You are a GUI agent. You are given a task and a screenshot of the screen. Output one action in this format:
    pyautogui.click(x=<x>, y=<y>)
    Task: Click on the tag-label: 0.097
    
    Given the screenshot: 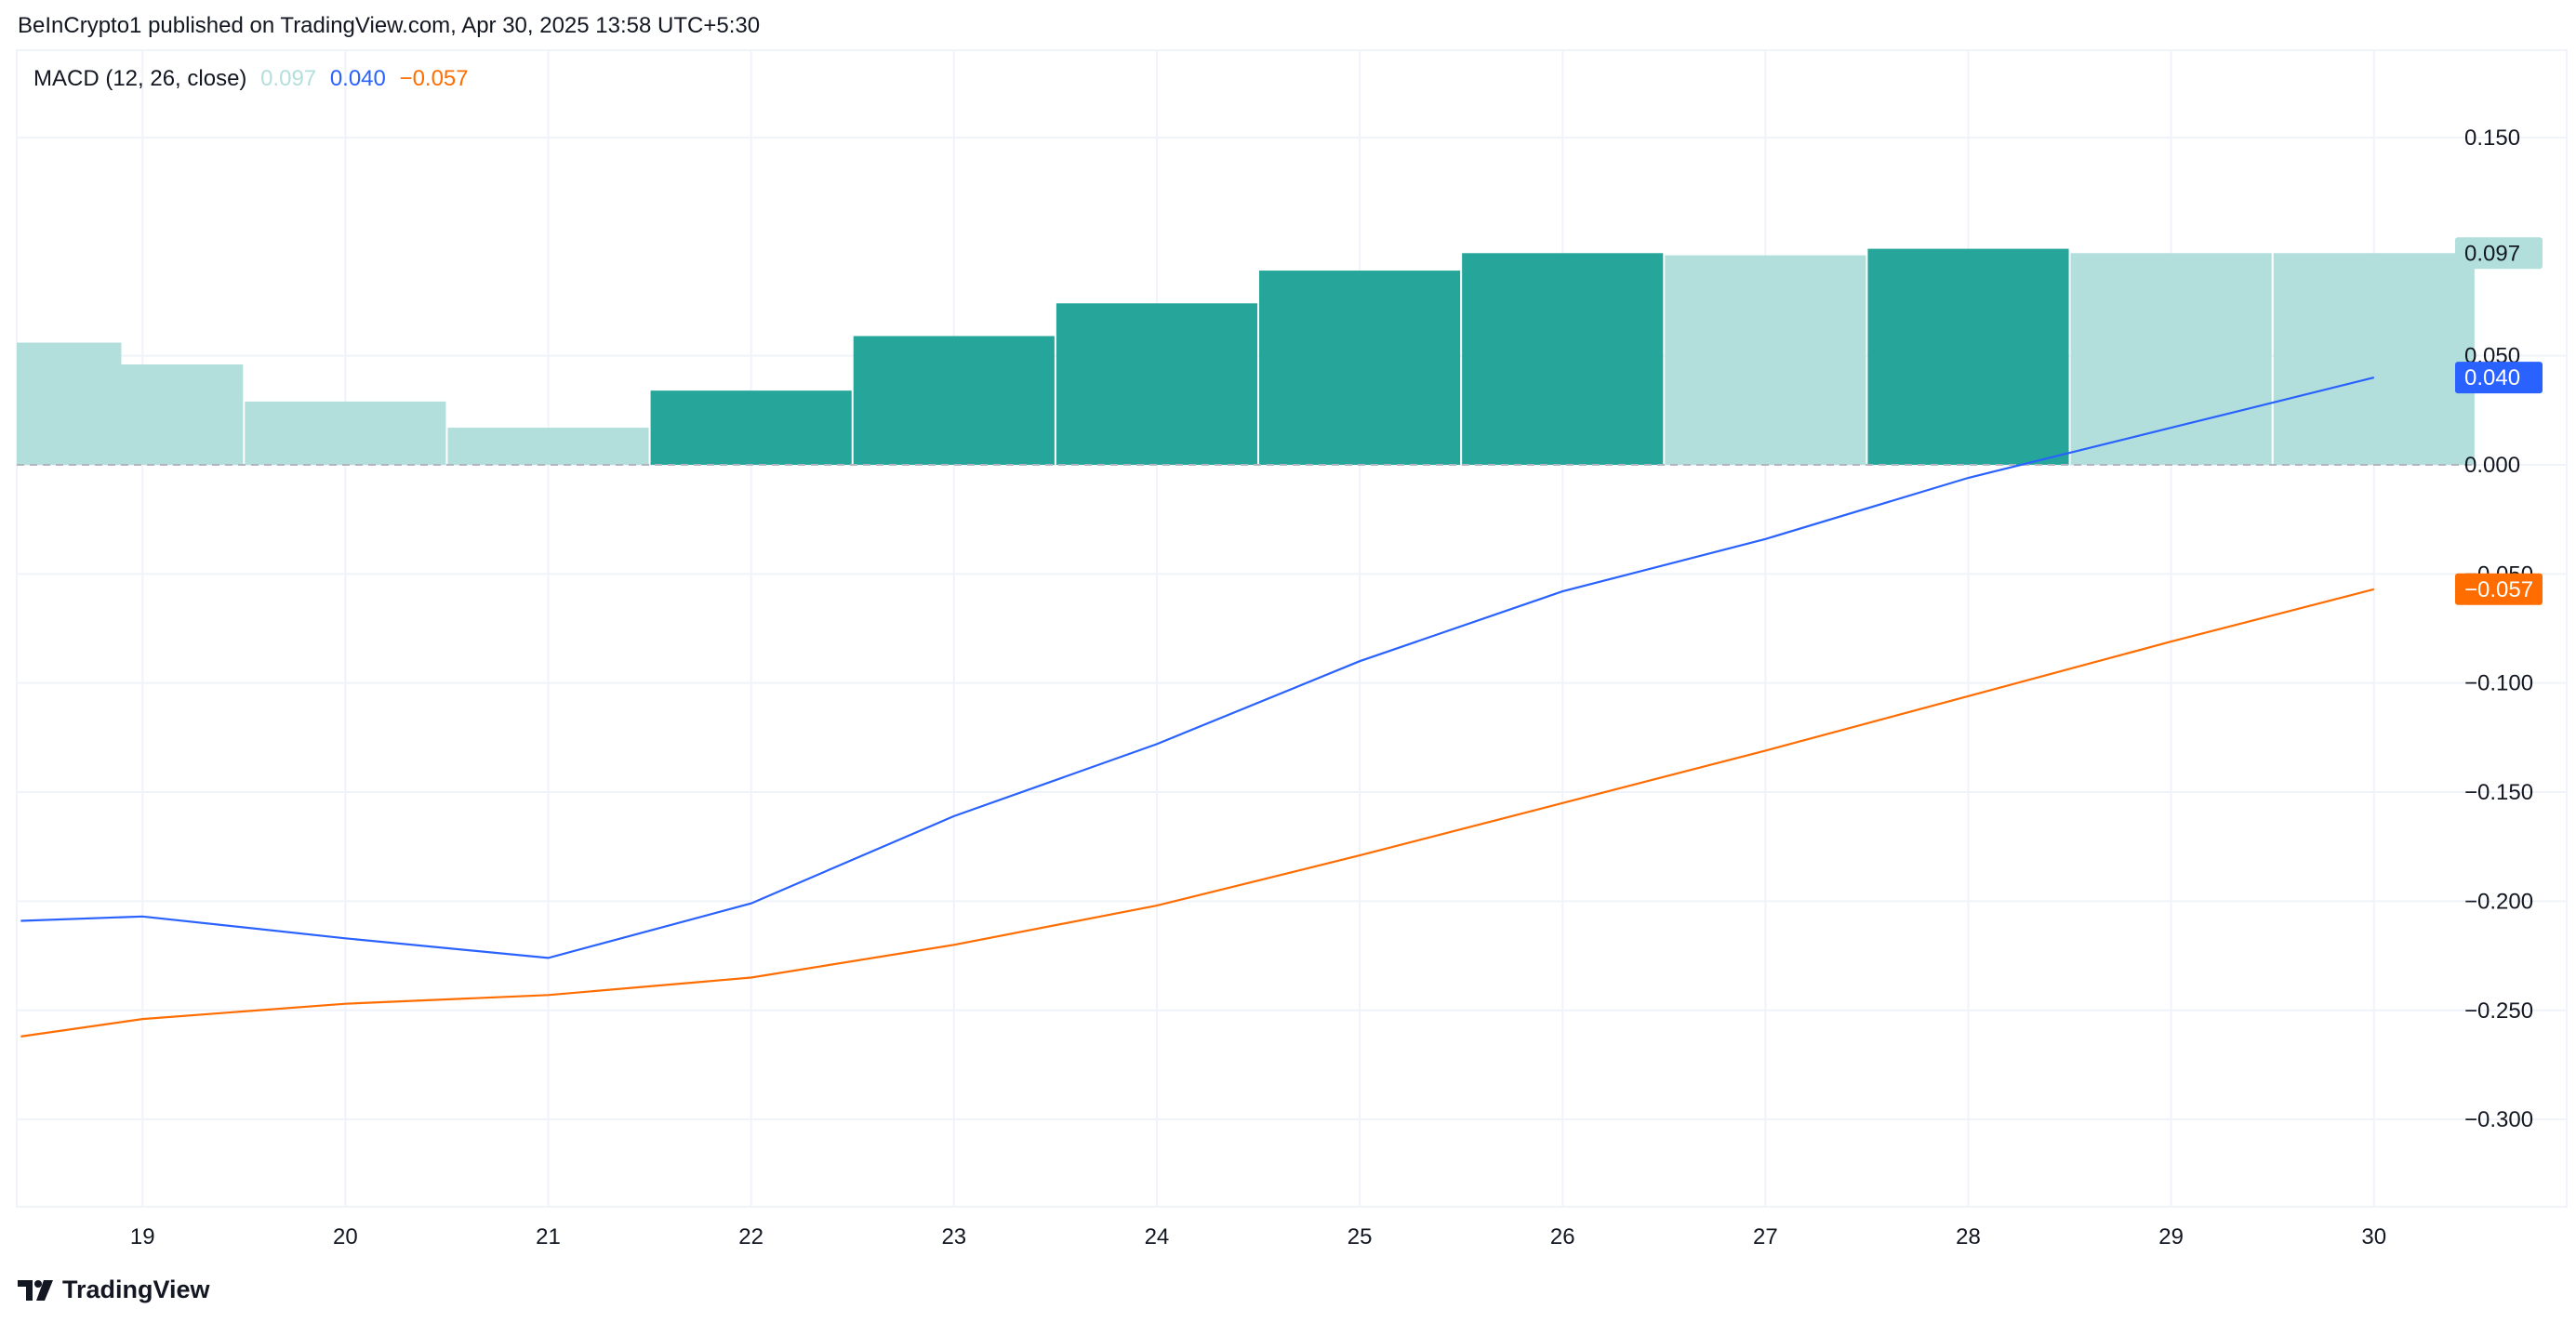 What is the action you would take?
    pyautogui.click(x=2492, y=253)
    